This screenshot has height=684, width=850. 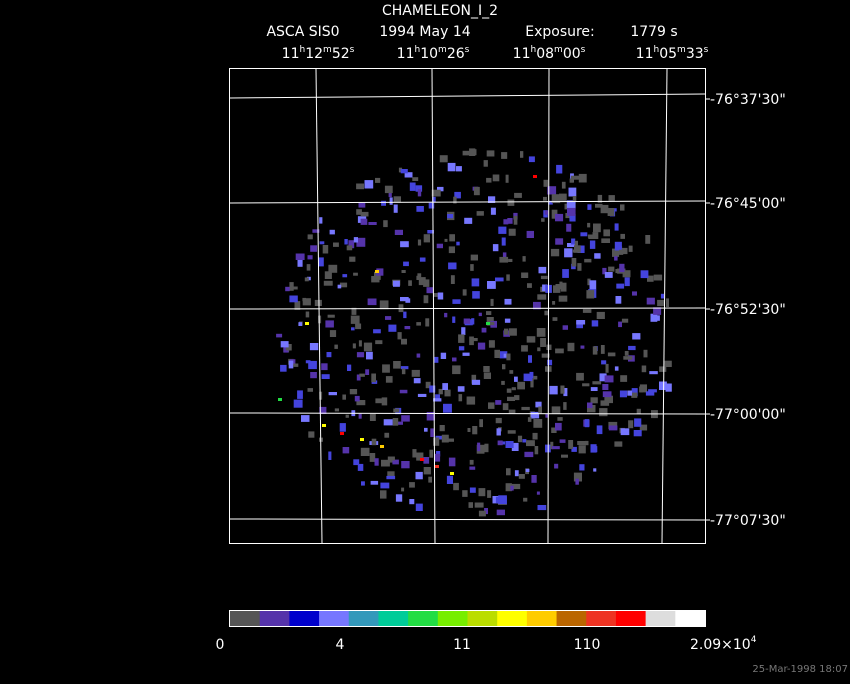 What do you see at coordinates (467, 618) in the screenshot?
I see `colorbar-frame` at bounding box center [467, 618].